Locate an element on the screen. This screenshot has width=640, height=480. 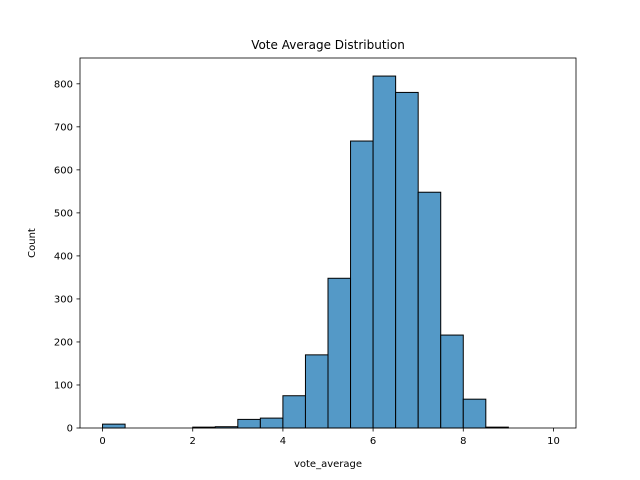
chart-title: Vote Average Distribution is located at coordinates (328, 45).